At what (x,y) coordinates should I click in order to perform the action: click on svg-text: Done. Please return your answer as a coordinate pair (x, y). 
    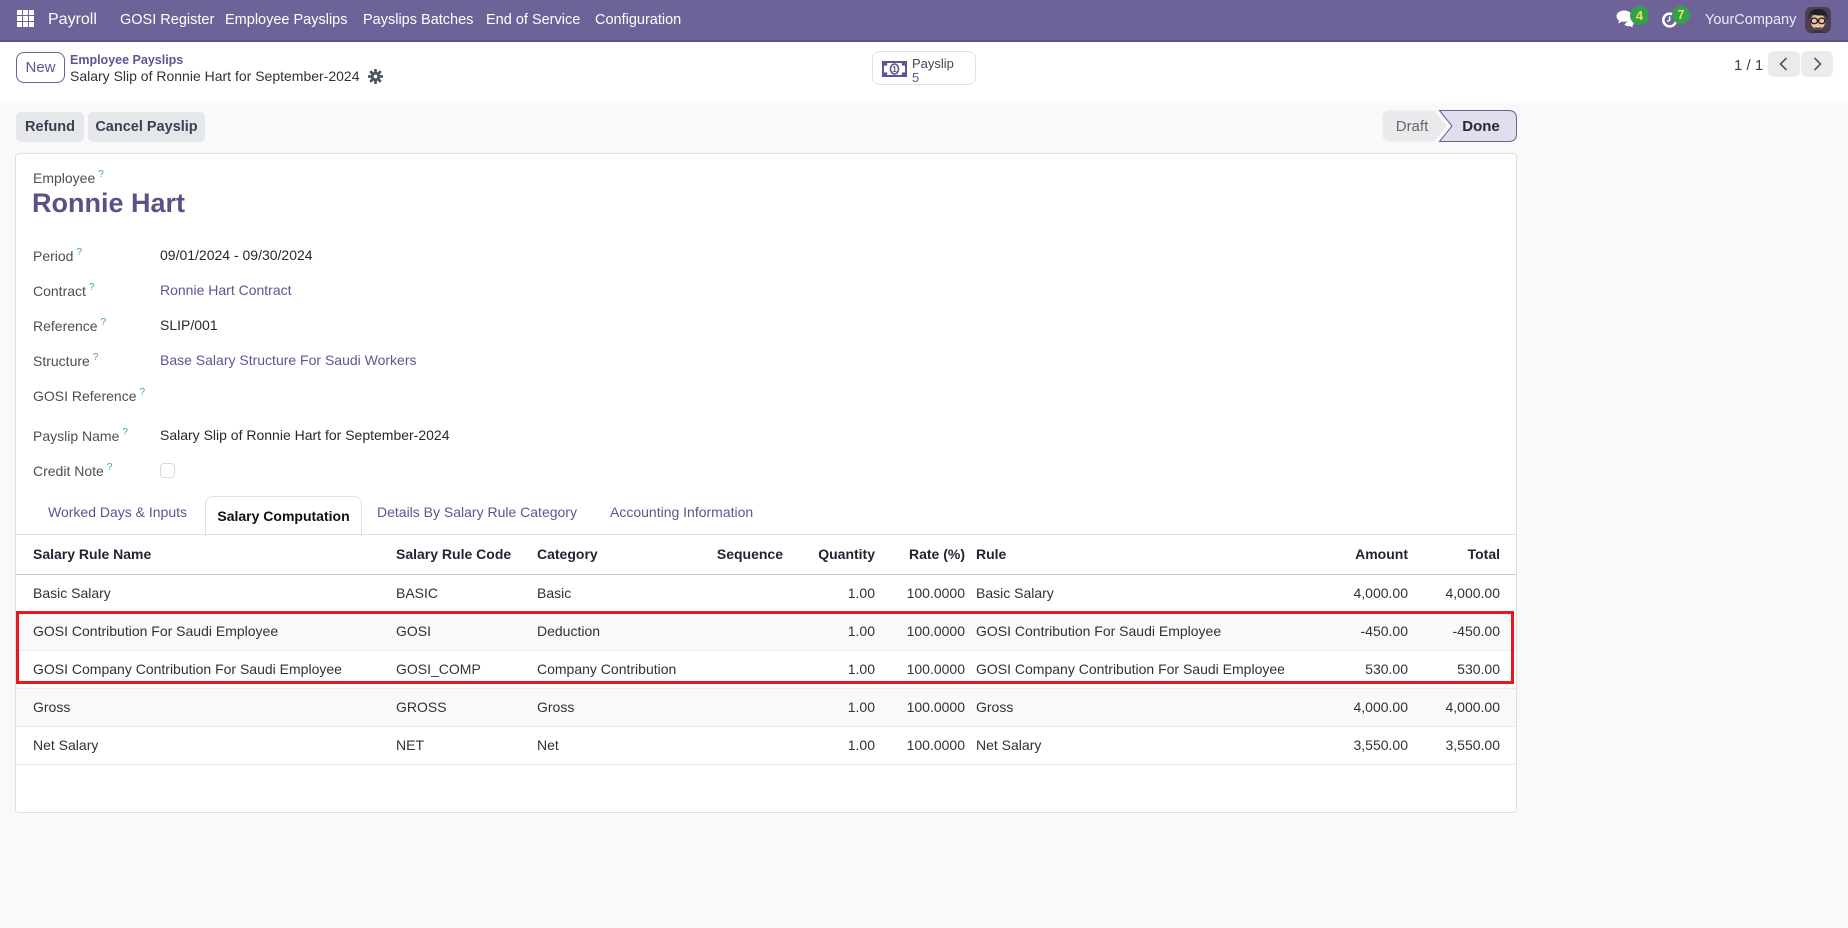
    Looking at the image, I should click on (1481, 126).